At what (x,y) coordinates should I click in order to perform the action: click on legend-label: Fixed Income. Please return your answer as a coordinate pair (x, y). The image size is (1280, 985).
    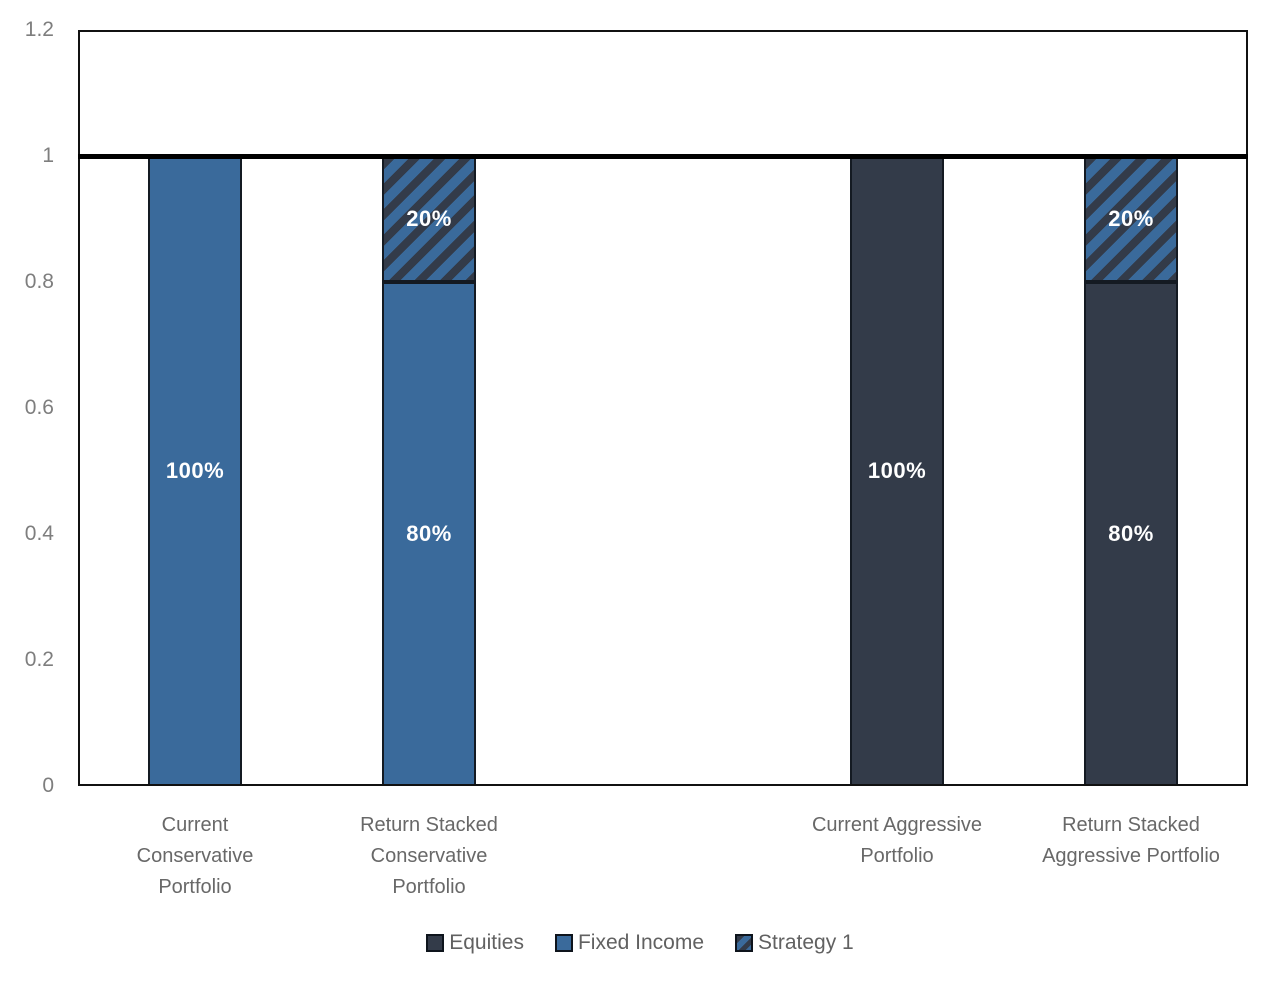
    Looking at the image, I should click on (641, 942).